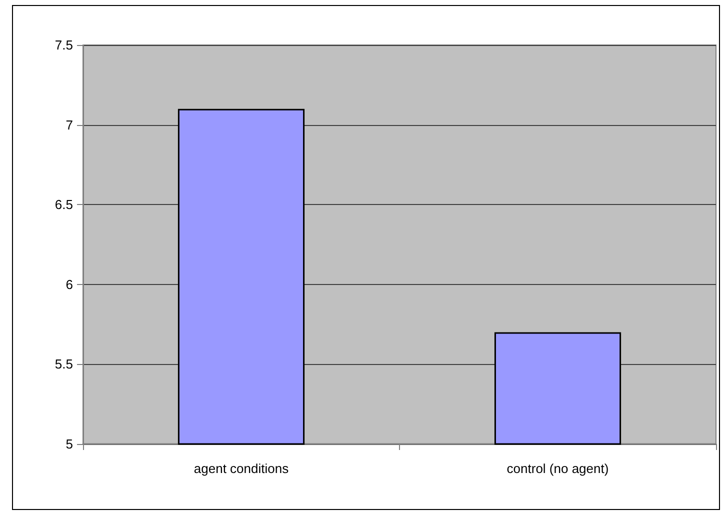 Image resolution: width=723 pixels, height=515 pixels. Describe the element at coordinates (557, 468) in the screenshot. I see `x-tick-label: control (no agent)` at that location.